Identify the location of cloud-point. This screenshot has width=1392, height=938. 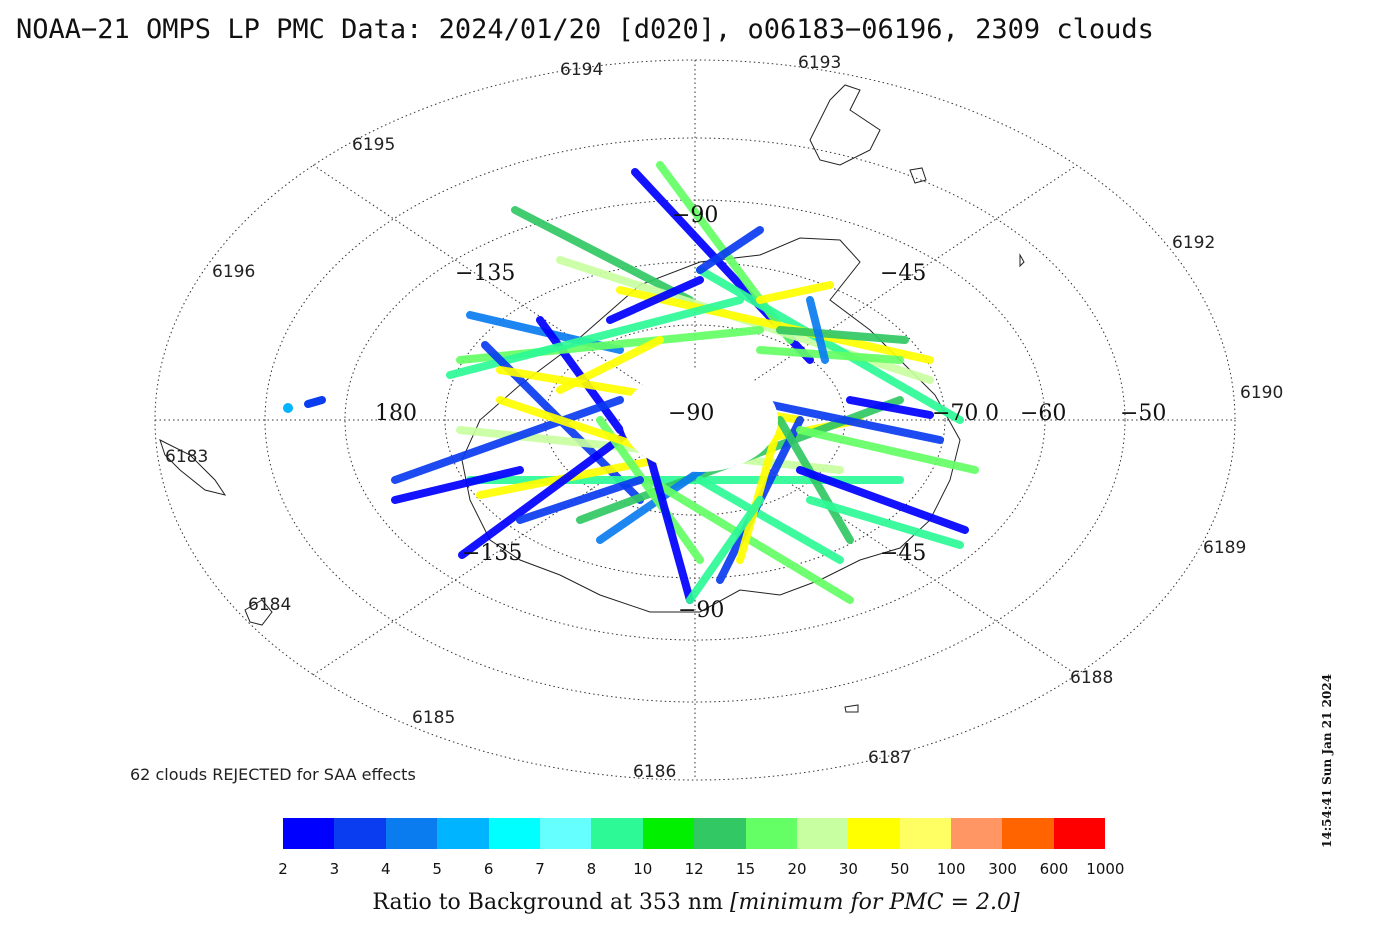
(288, 408).